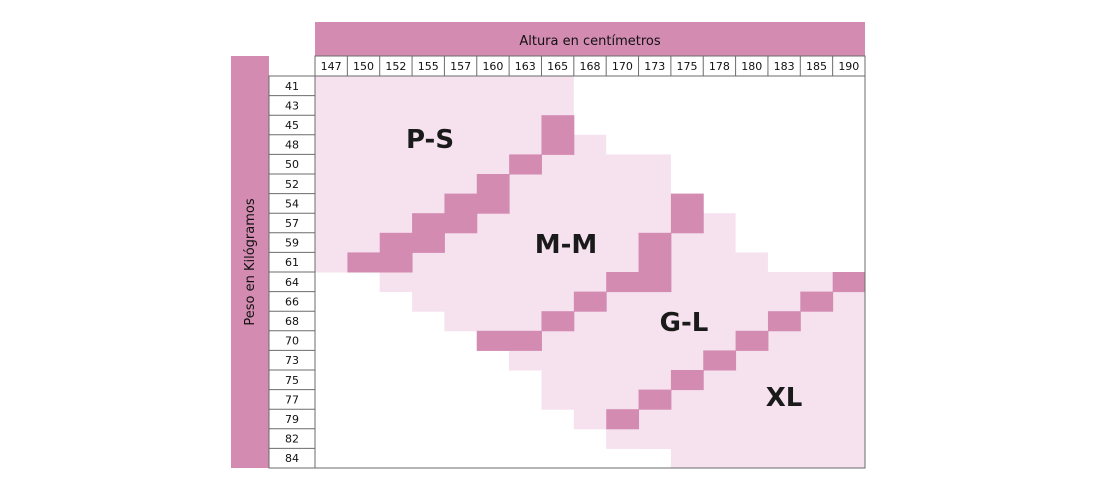 The height and width of the screenshot is (492, 1100). What do you see at coordinates (525, 340) in the screenshot?
I see `boundary-cell-r13-c6` at bounding box center [525, 340].